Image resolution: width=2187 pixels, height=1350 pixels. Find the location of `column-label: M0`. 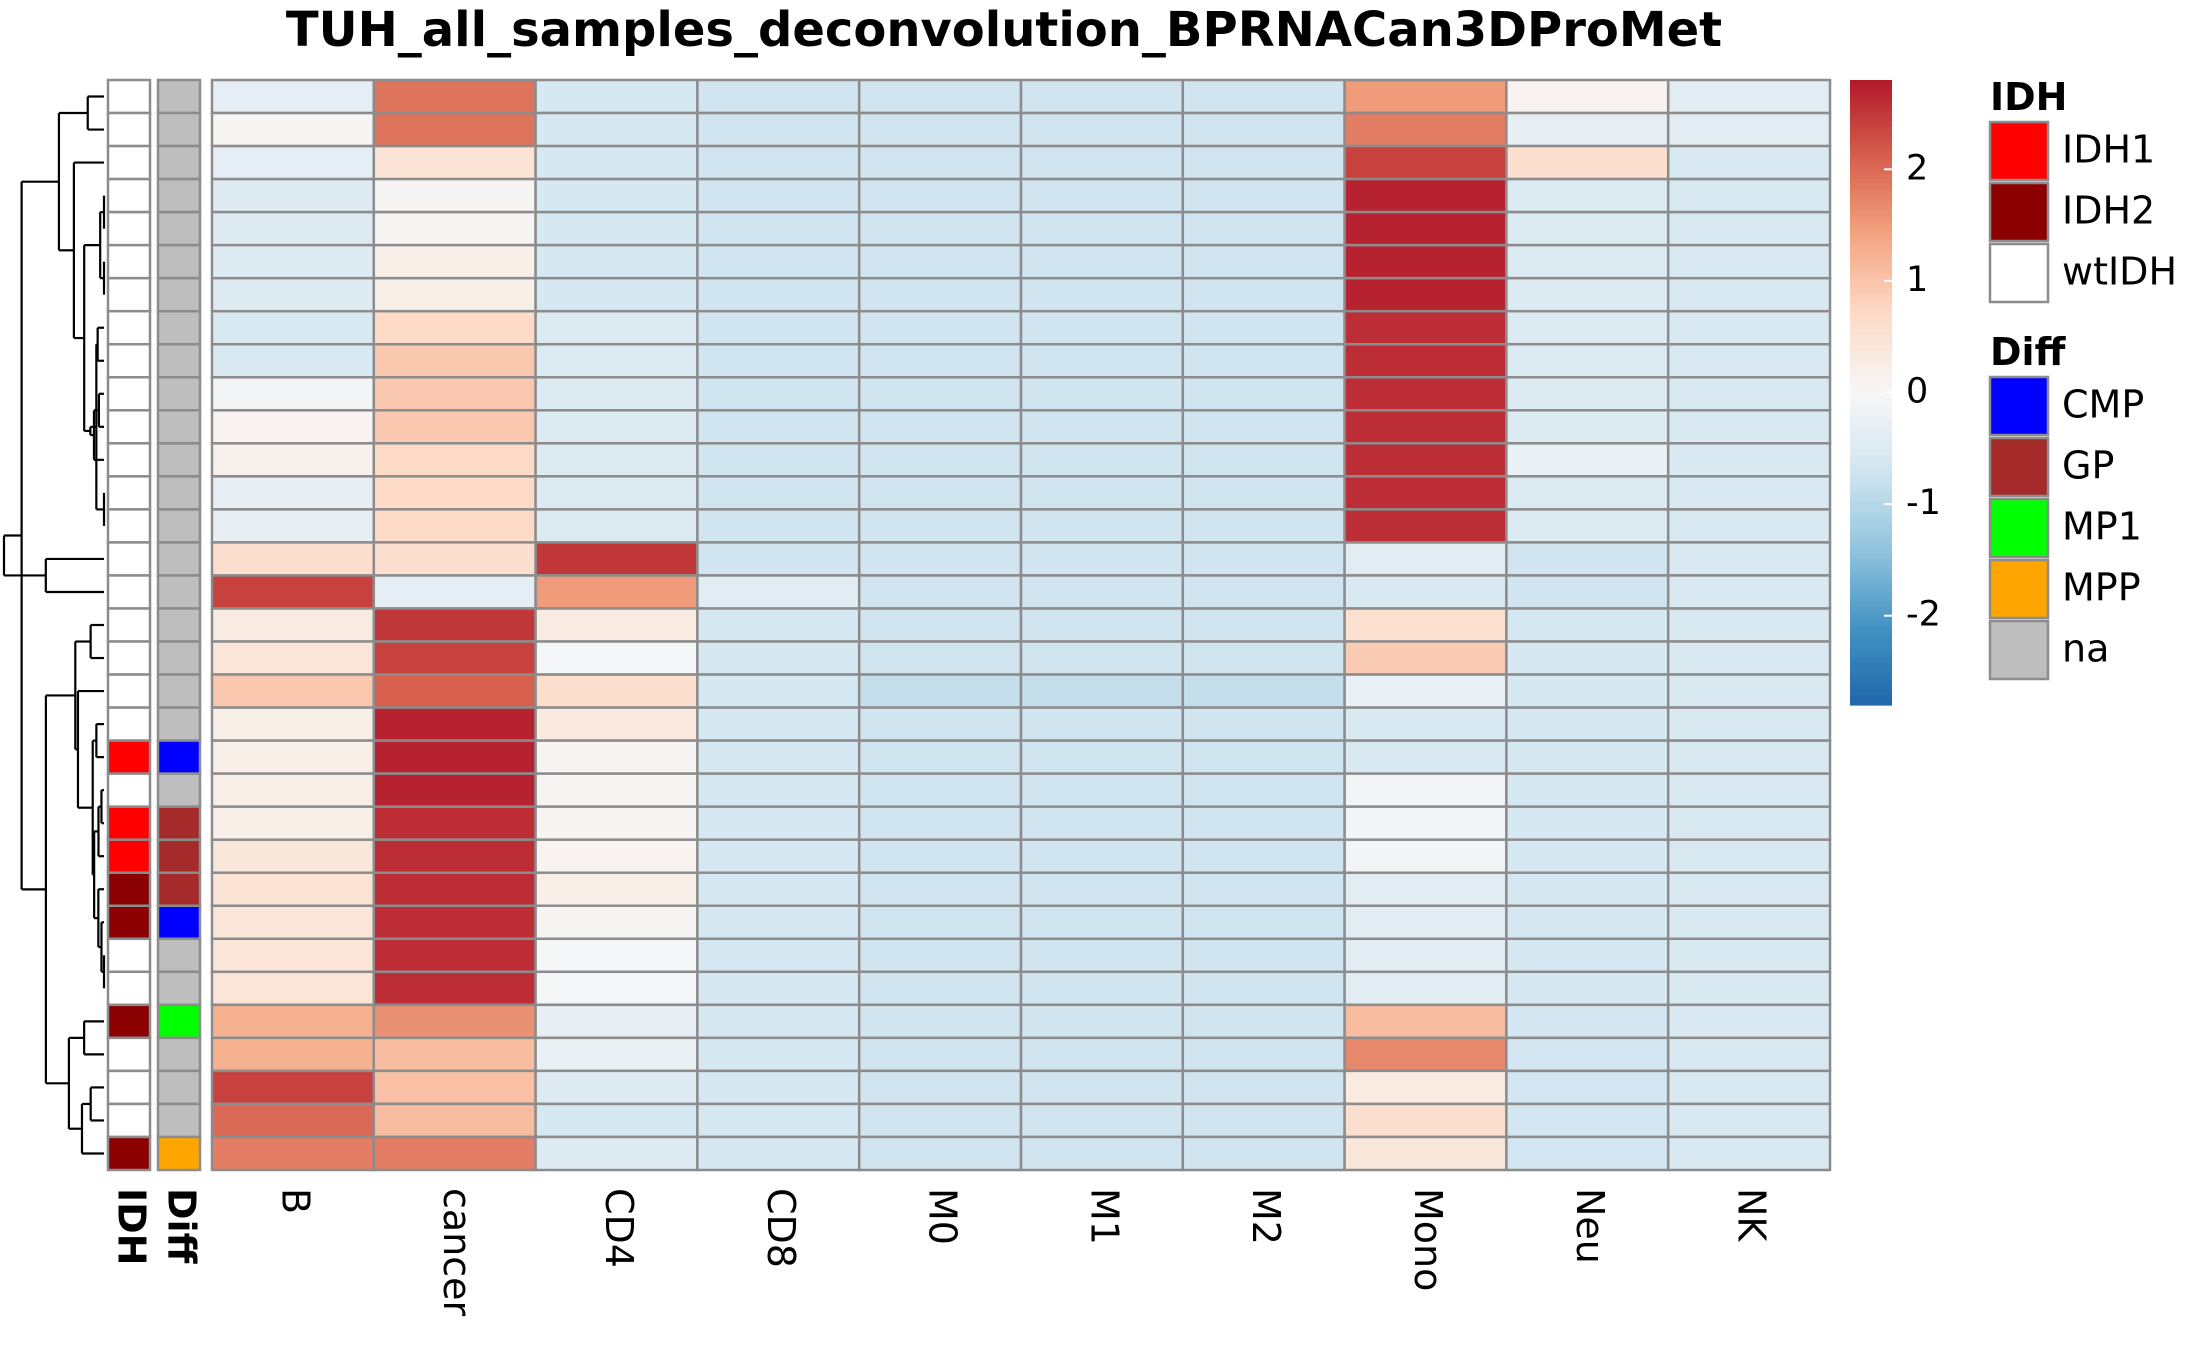

column-label: M0 is located at coordinates (943, 1216).